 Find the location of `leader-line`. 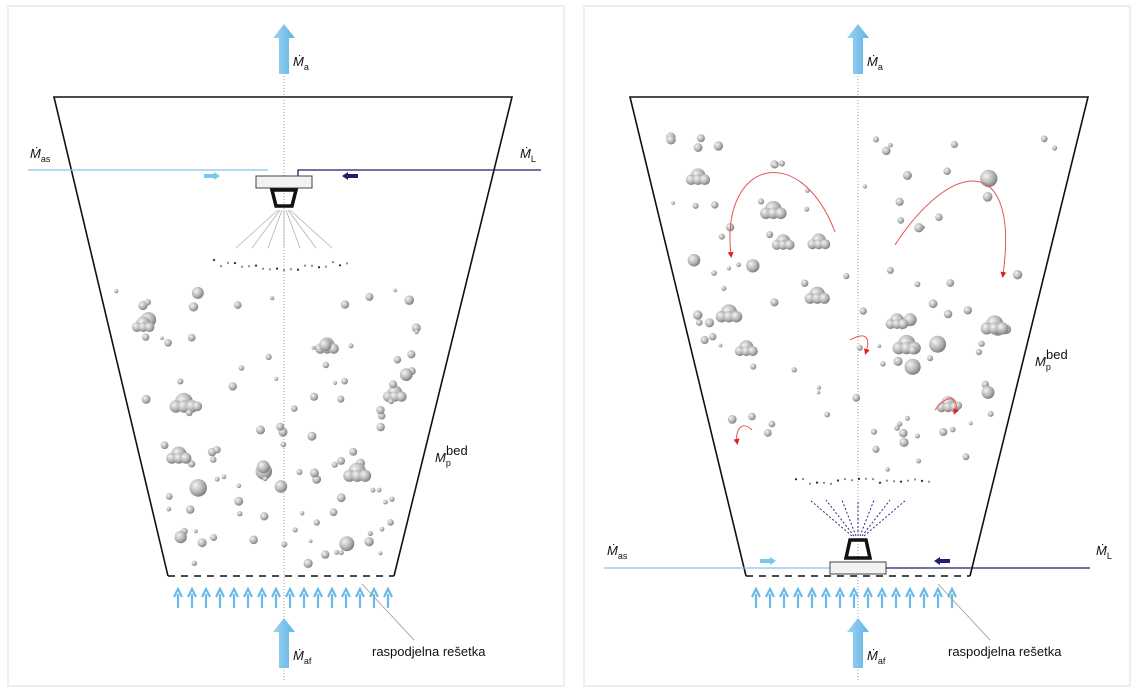

leader-line is located at coordinates (388, 612).